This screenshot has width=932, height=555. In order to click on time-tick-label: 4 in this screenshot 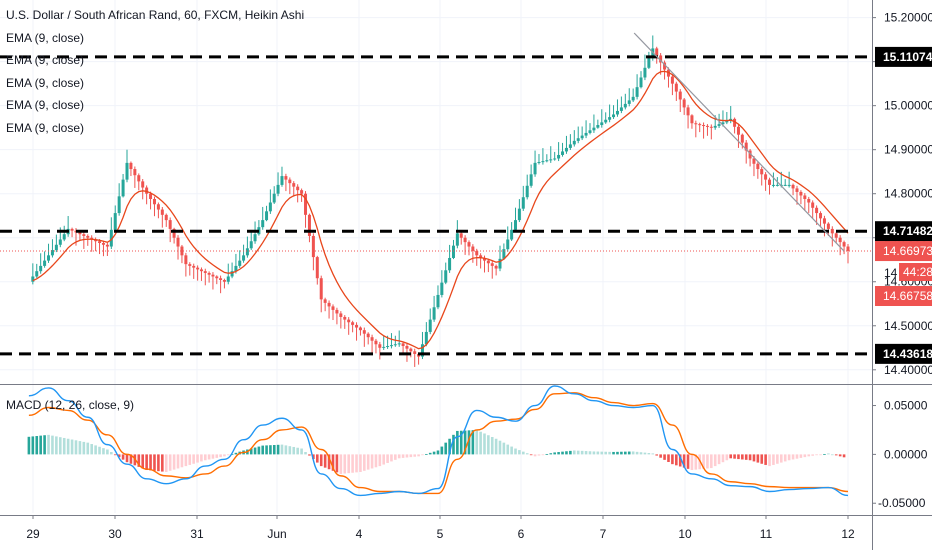, I will do `click(359, 534)`.